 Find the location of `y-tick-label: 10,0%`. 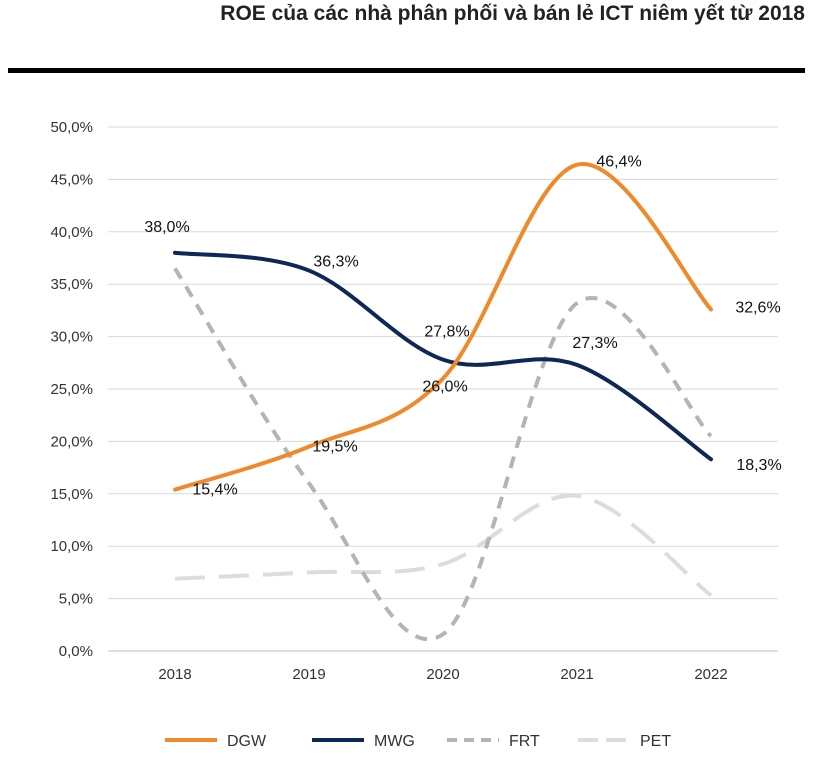

y-tick-label: 10,0% is located at coordinates (71, 546).